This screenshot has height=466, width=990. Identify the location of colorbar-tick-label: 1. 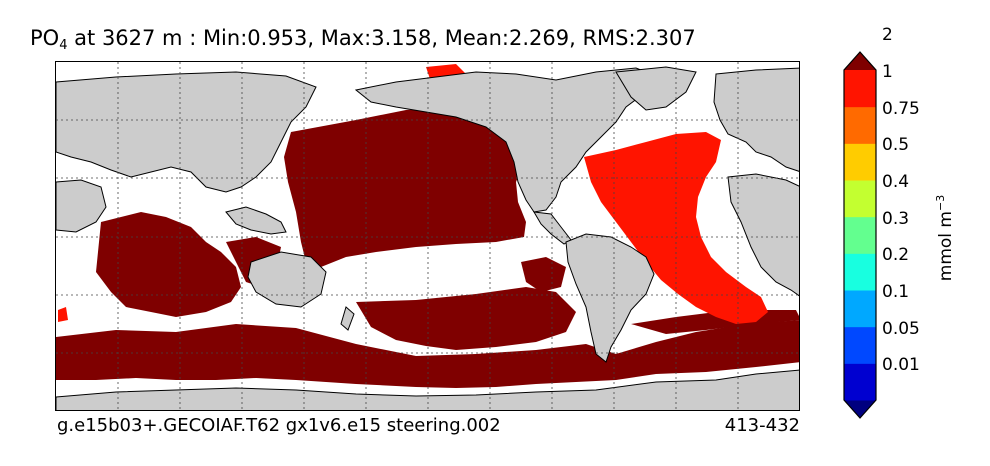
(887, 72).